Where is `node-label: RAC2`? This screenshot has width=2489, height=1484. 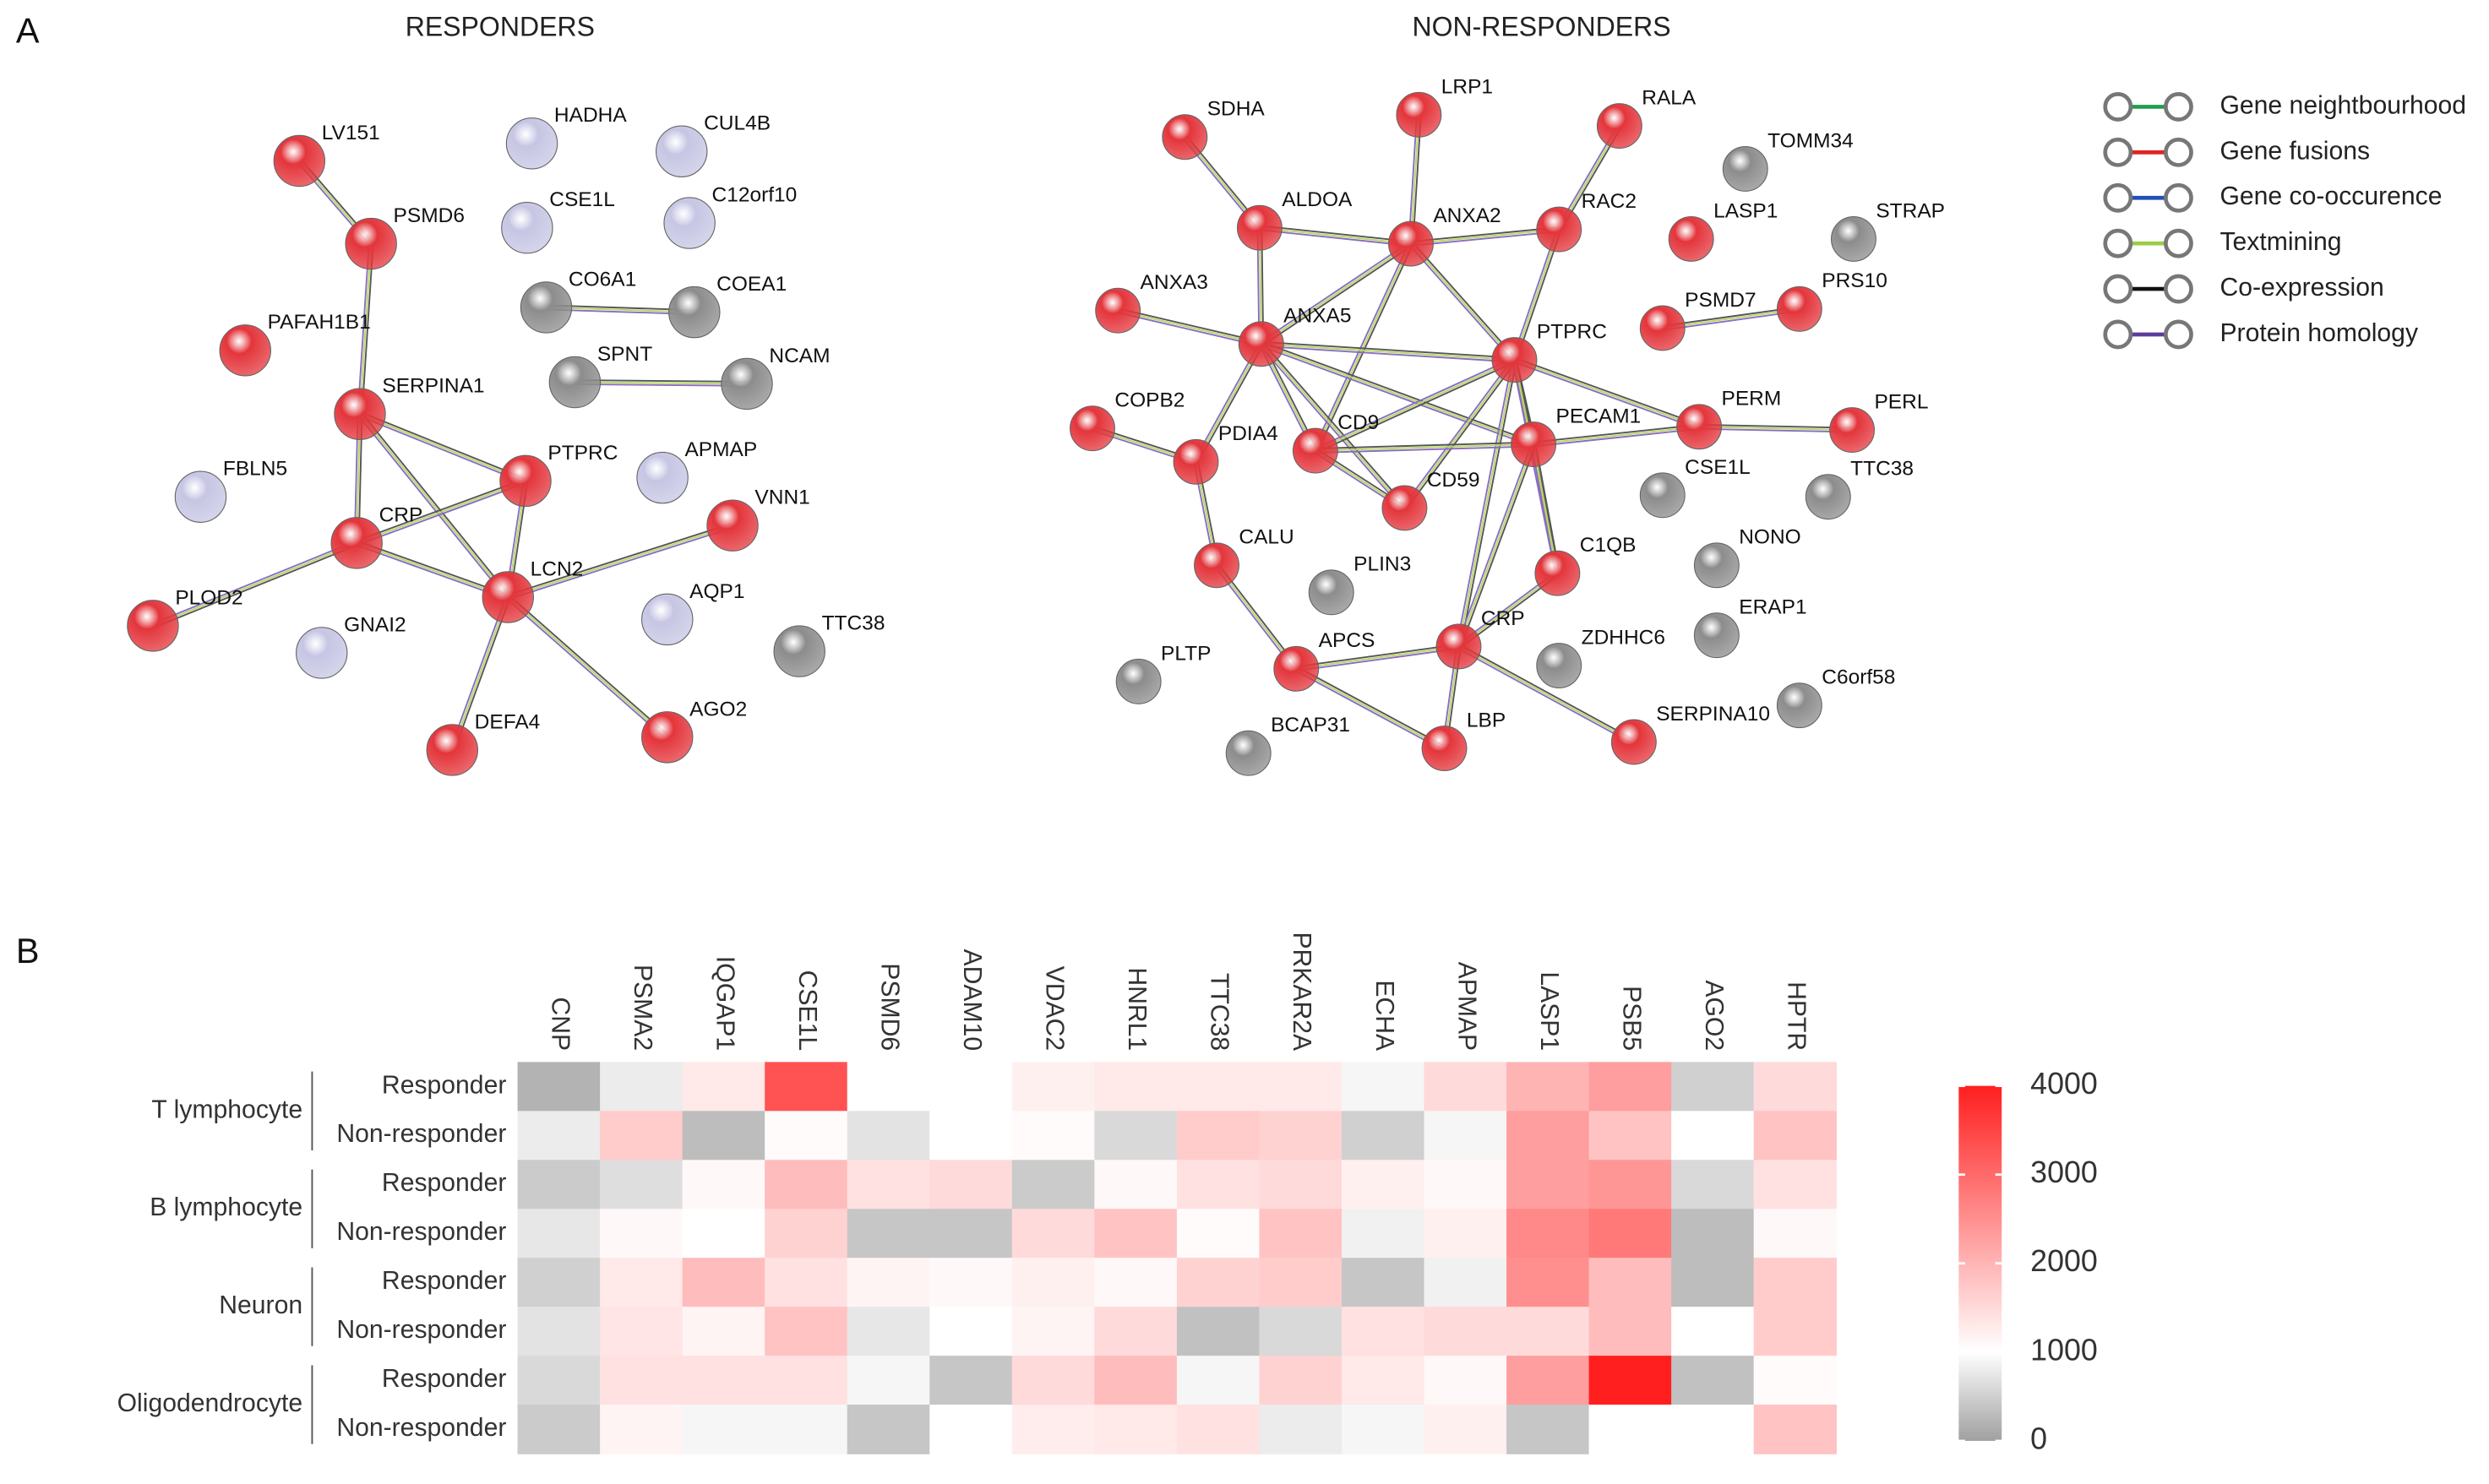
node-label: RAC2 is located at coordinates (1609, 201).